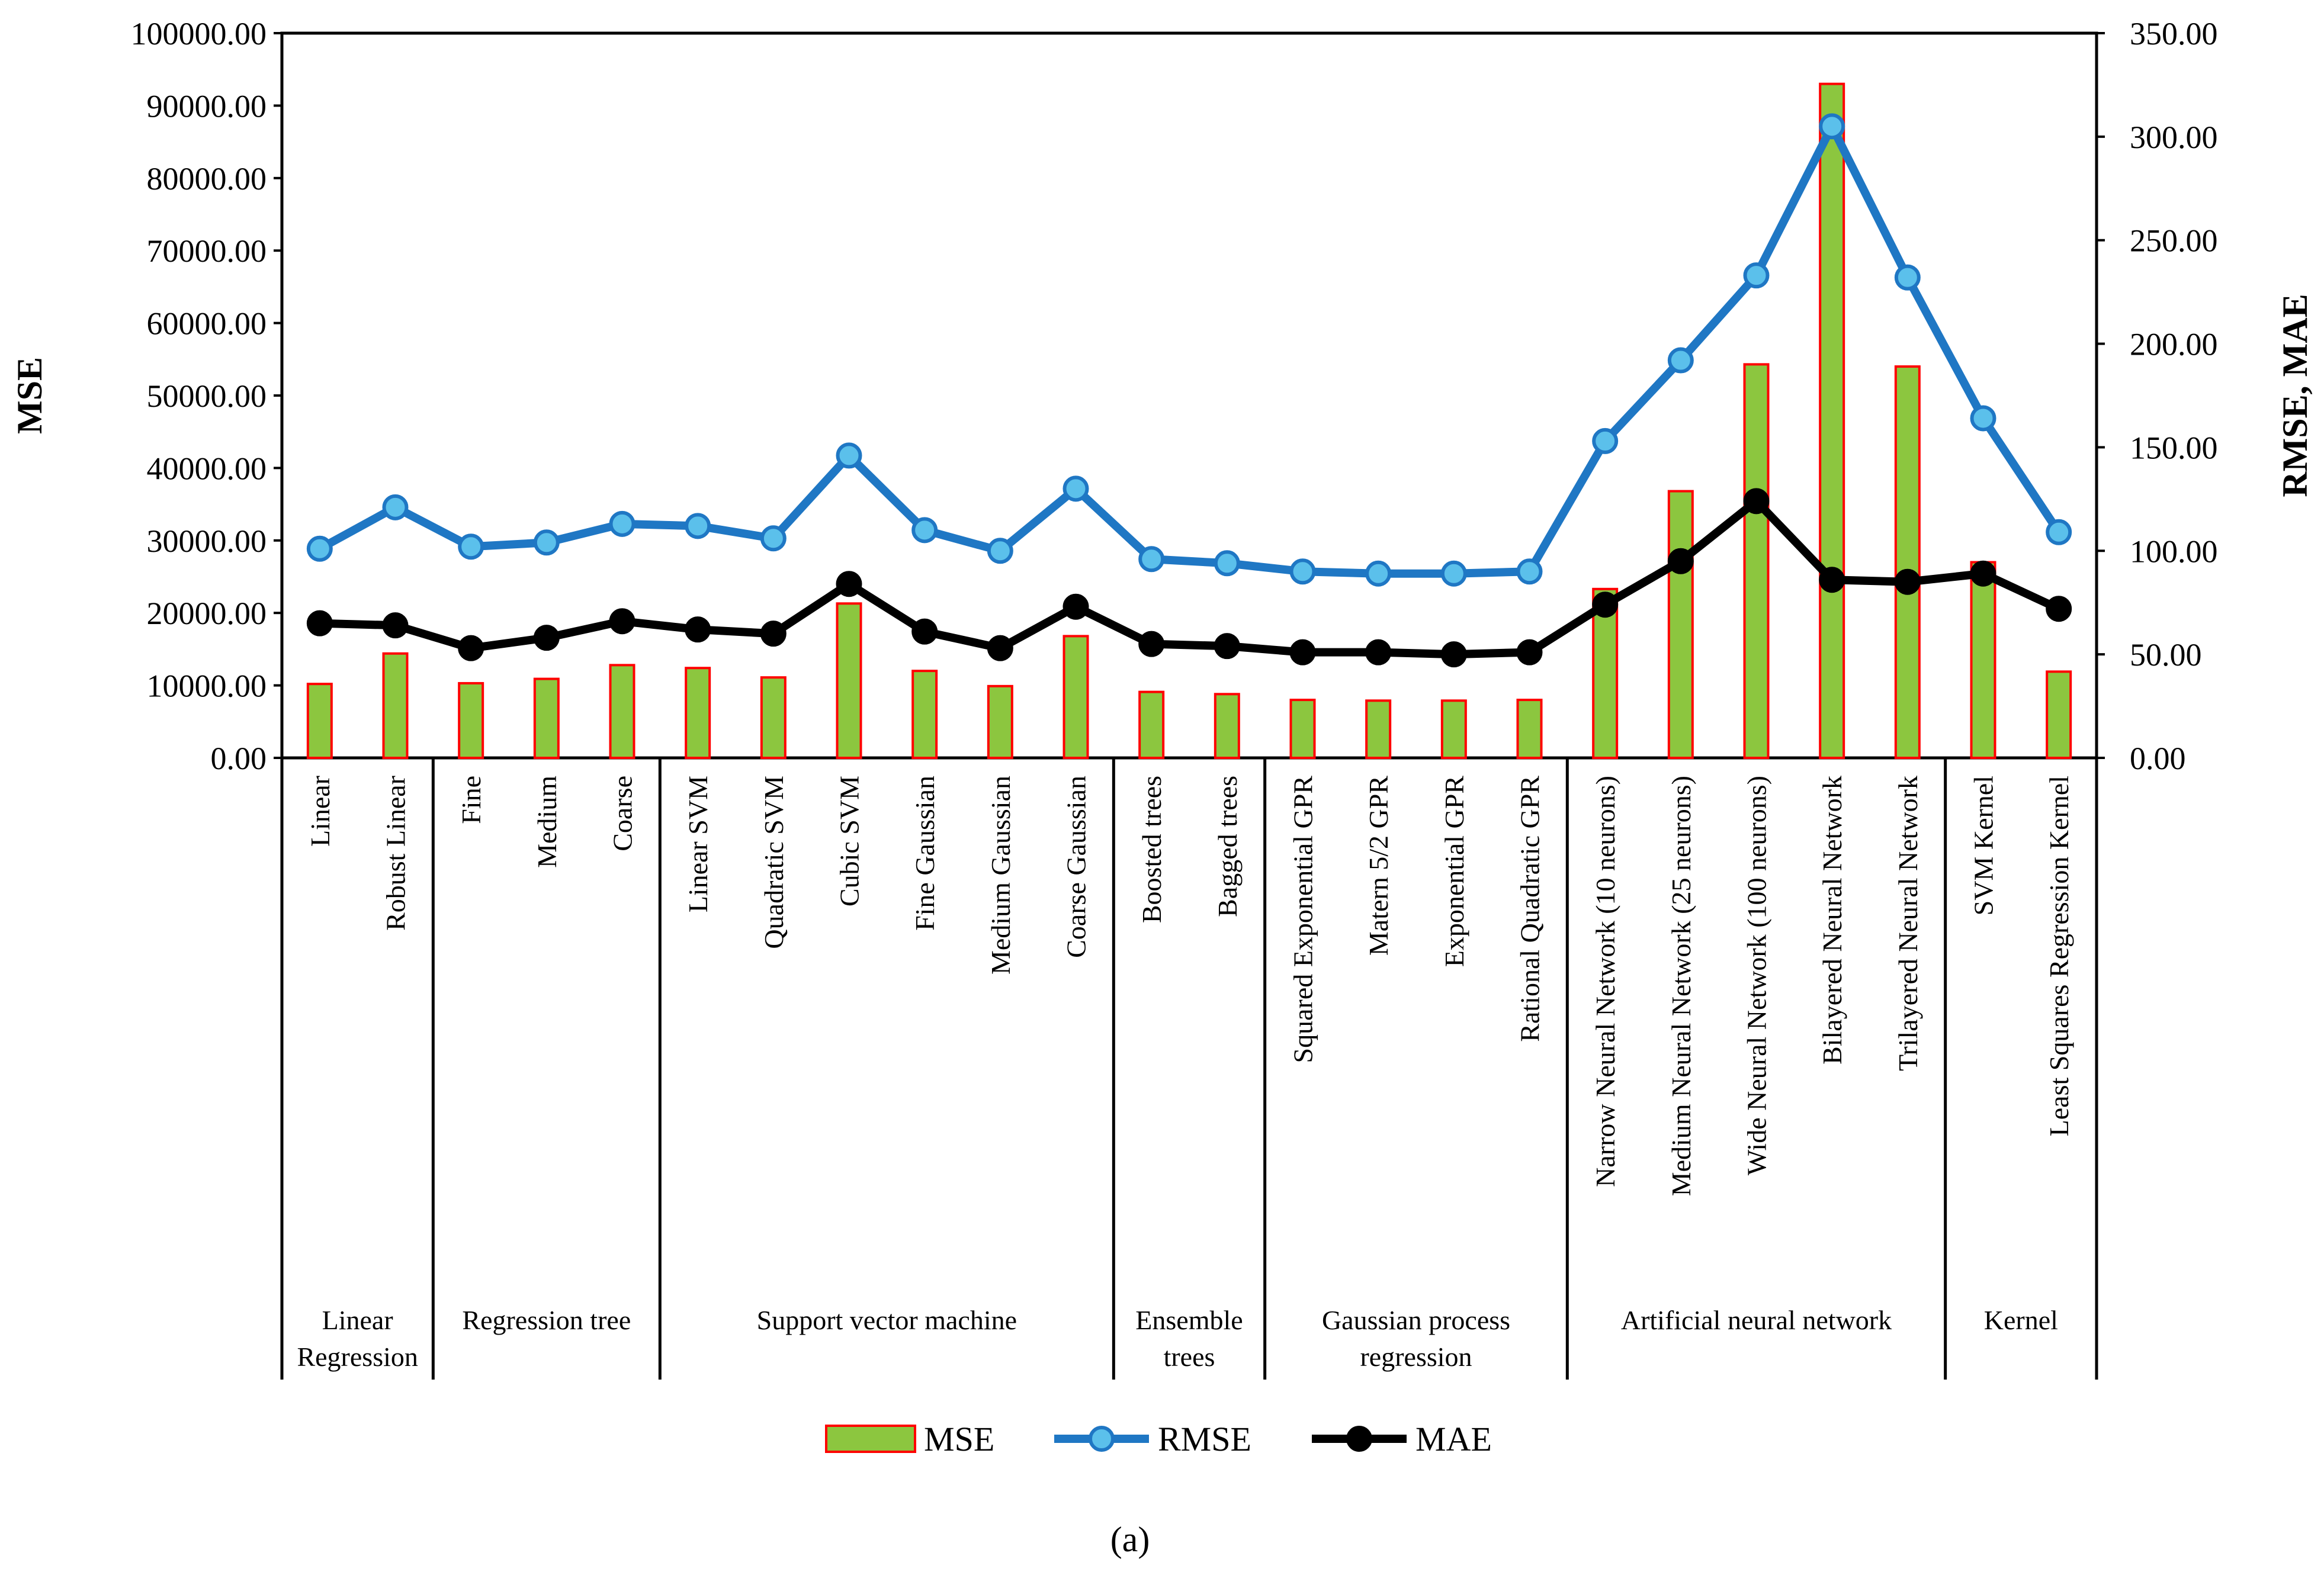 The height and width of the screenshot is (1572, 2324). What do you see at coordinates (1530, 909) in the screenshot?
I see `category-label-rational-quadratic-gpr: Rational Quadratic GPR` at bounding box center [1530, 909].